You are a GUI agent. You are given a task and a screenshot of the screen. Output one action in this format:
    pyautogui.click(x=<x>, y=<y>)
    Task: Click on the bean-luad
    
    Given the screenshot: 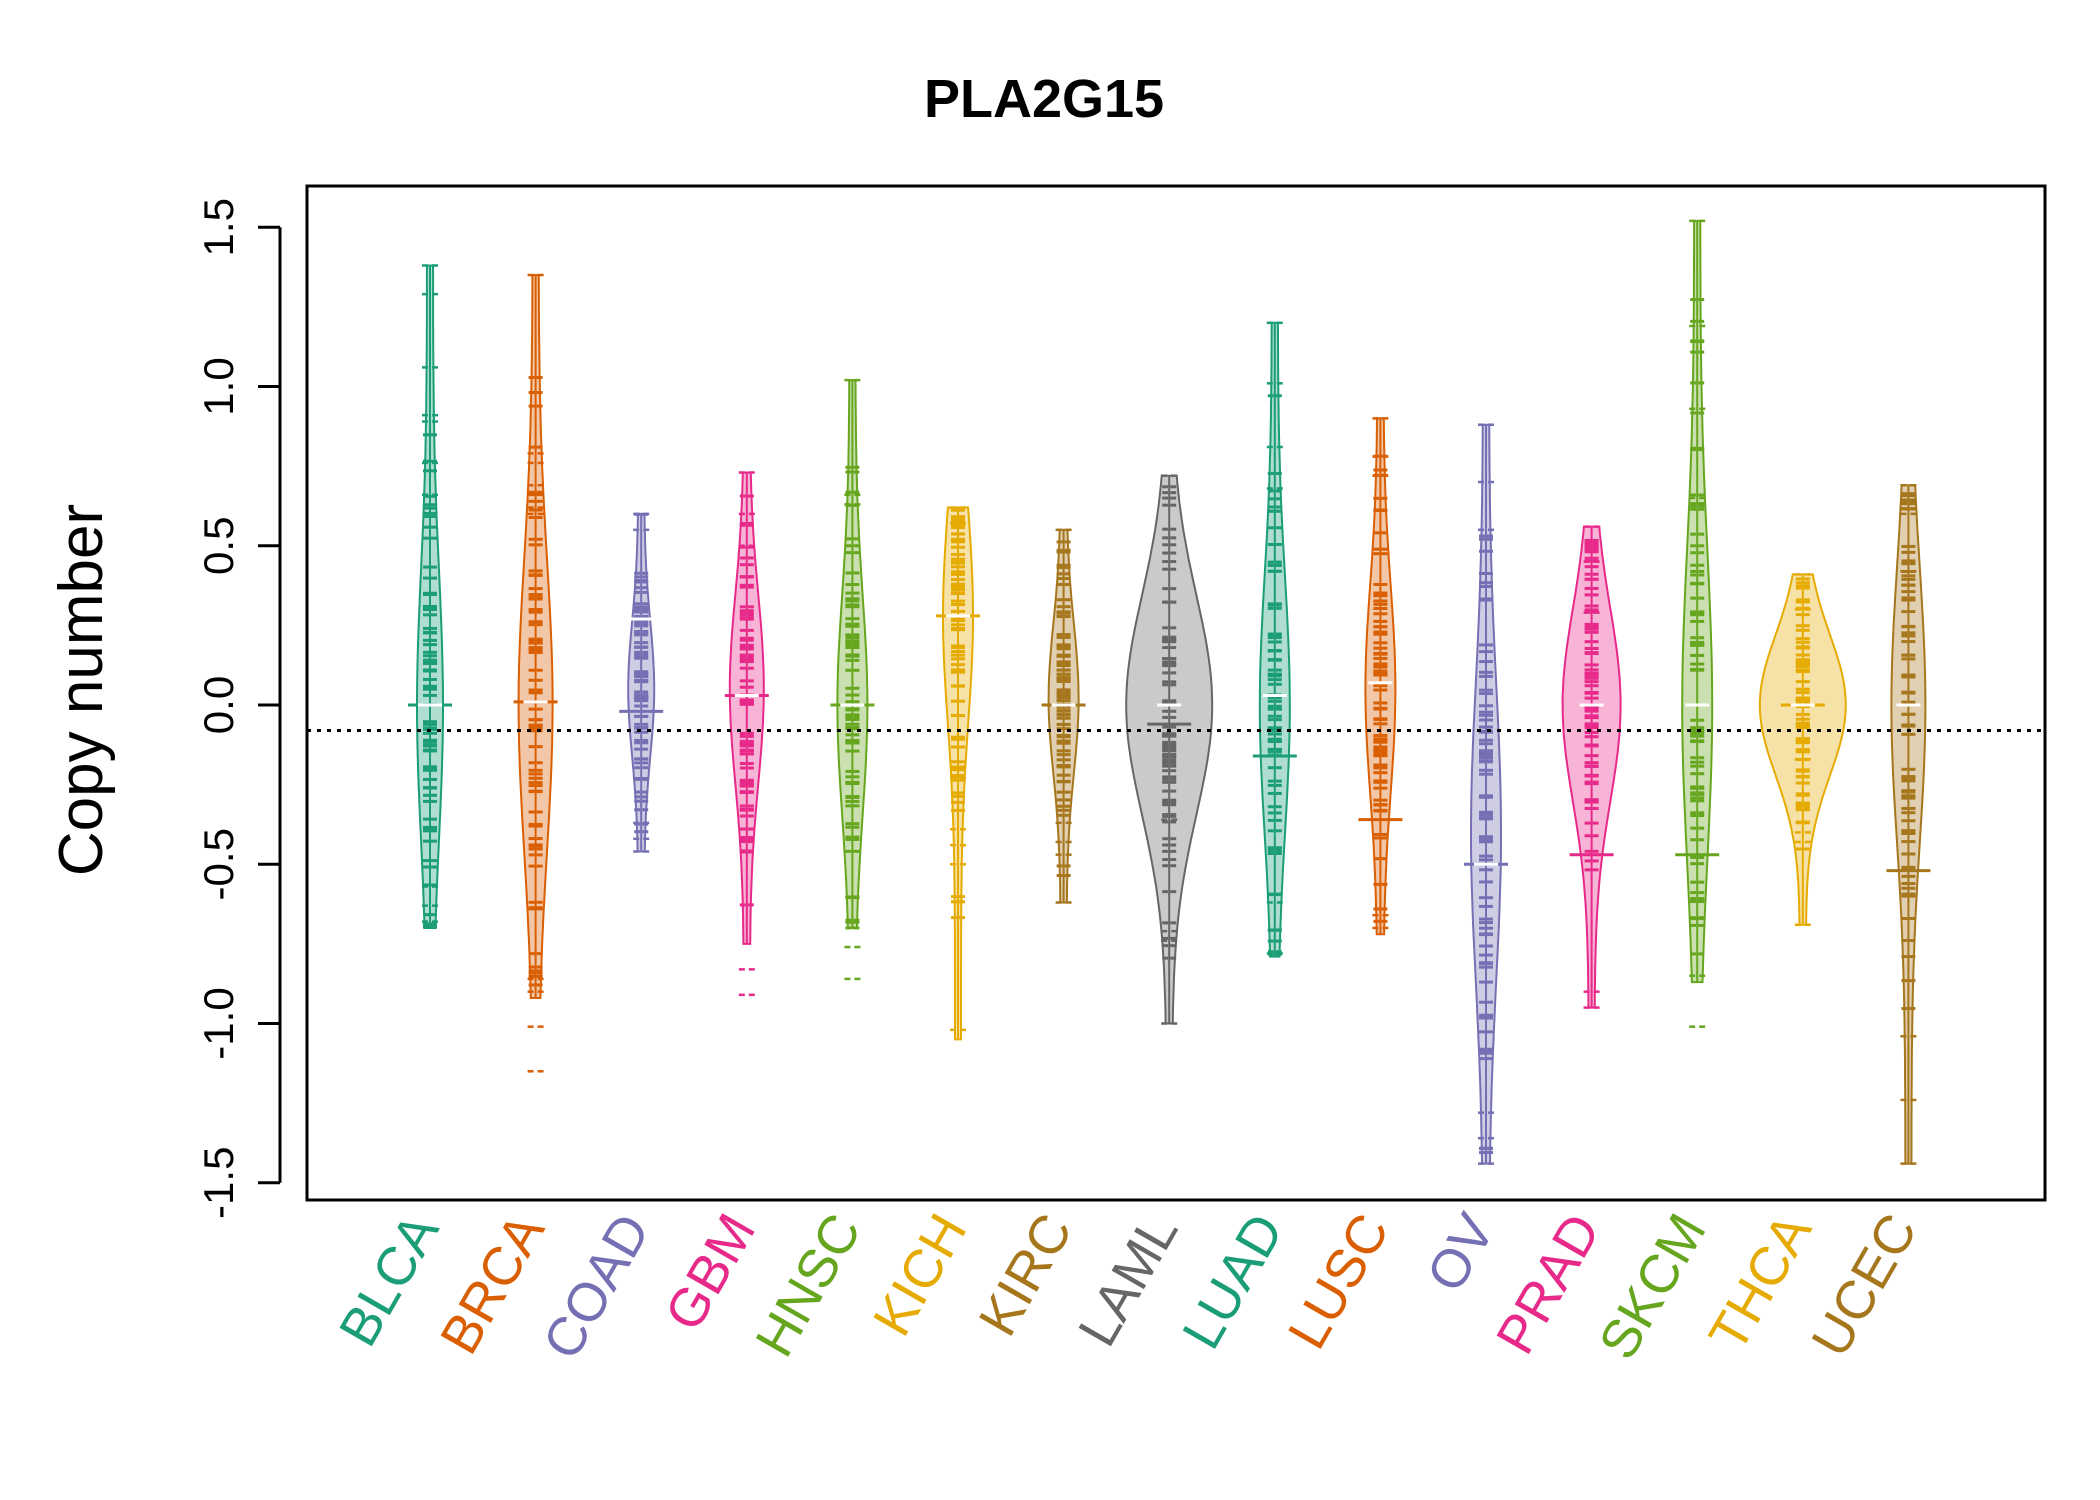 What is the action you would take?
    pyautogui.click(x=1274, y=639)
    